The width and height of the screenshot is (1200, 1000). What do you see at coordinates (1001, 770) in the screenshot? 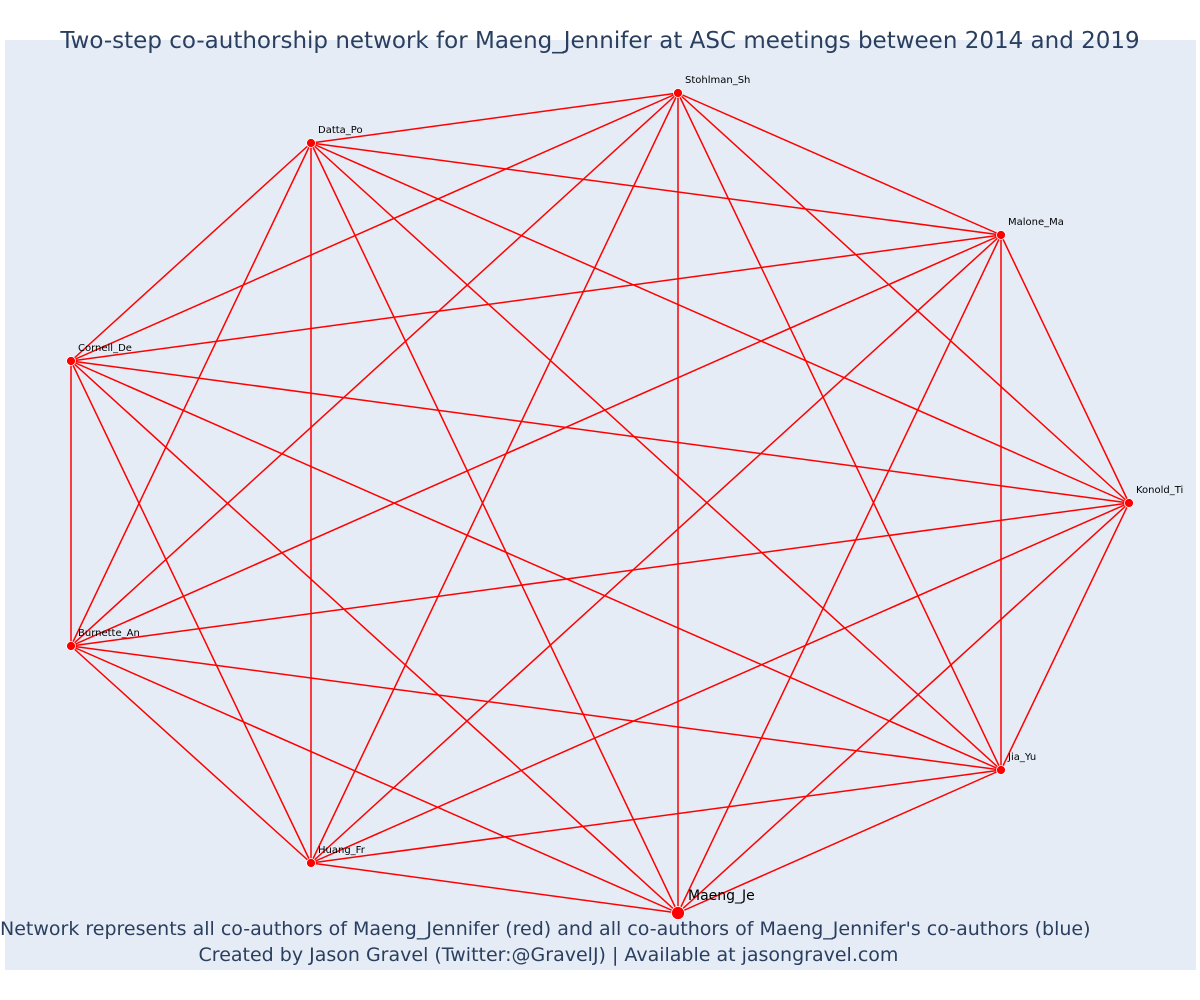
I see `node-Jia_Yu` at bounding box center [1001, 770].